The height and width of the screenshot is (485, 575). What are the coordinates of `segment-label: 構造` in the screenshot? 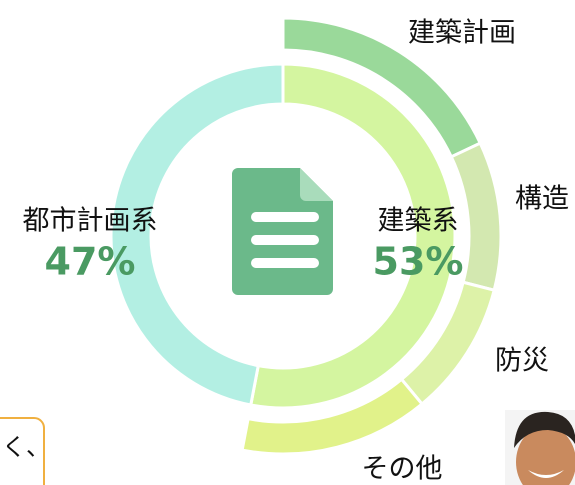 It's located at (542, 199).